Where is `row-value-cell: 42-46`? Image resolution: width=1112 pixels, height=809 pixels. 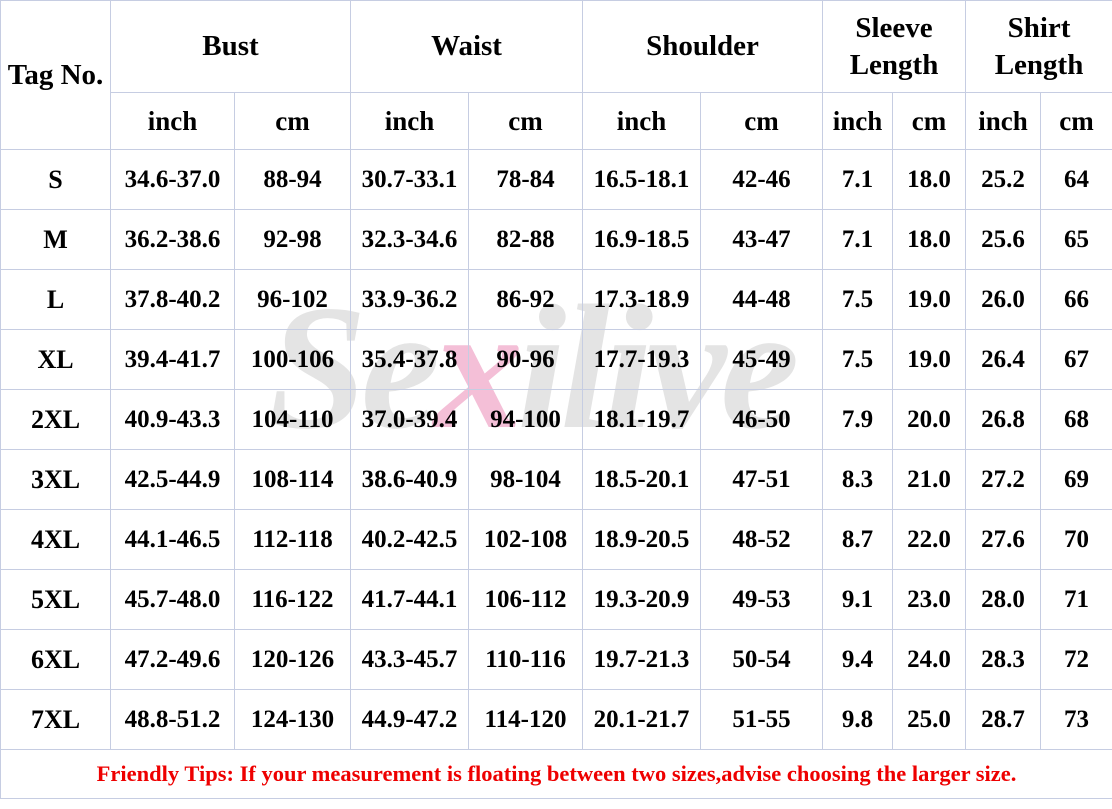 row-value-cell: 42-46 is located at coordinates (762, 179).